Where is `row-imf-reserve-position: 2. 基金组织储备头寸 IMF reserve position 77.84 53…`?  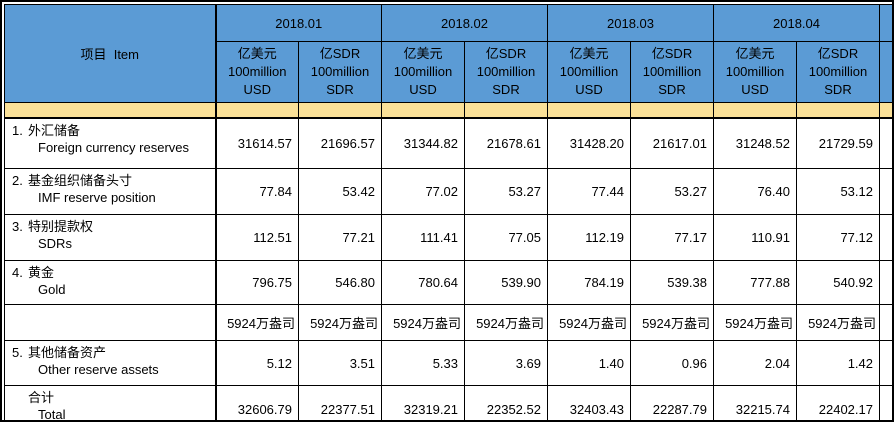 row-imf-reserve-position: 2. 基金组织储备头寸 IMF reserve position 77.84 53… is located at coordinates (448, 191).